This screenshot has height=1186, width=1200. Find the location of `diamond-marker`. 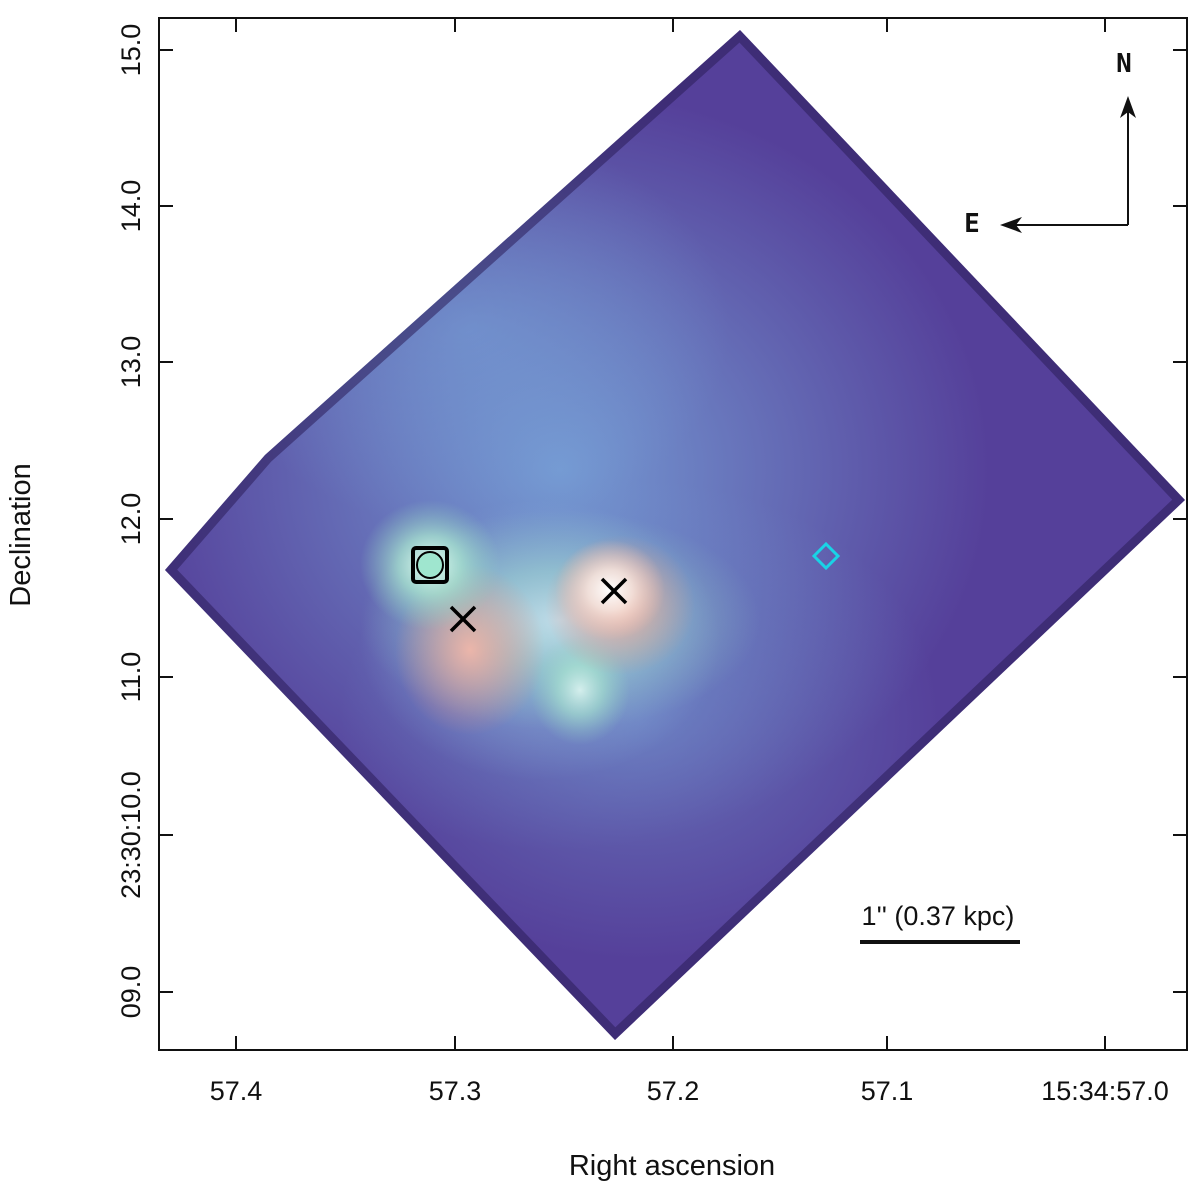

diamond-marker is located at coordinates (826, 556).